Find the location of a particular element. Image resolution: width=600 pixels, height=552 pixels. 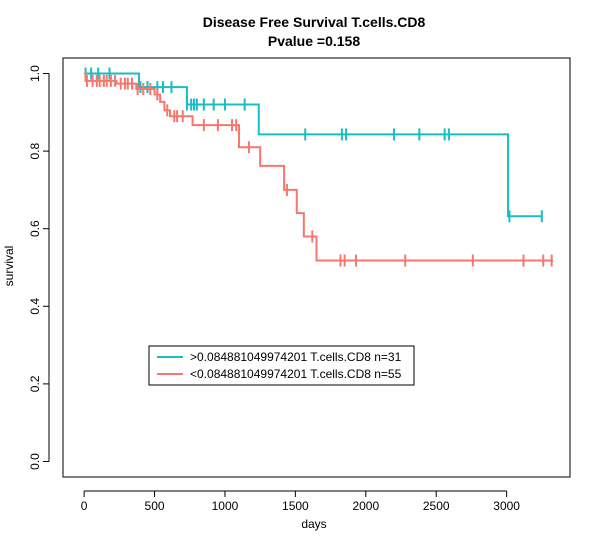

x-tick-label: 2000 is located at coordinates (365, 506).